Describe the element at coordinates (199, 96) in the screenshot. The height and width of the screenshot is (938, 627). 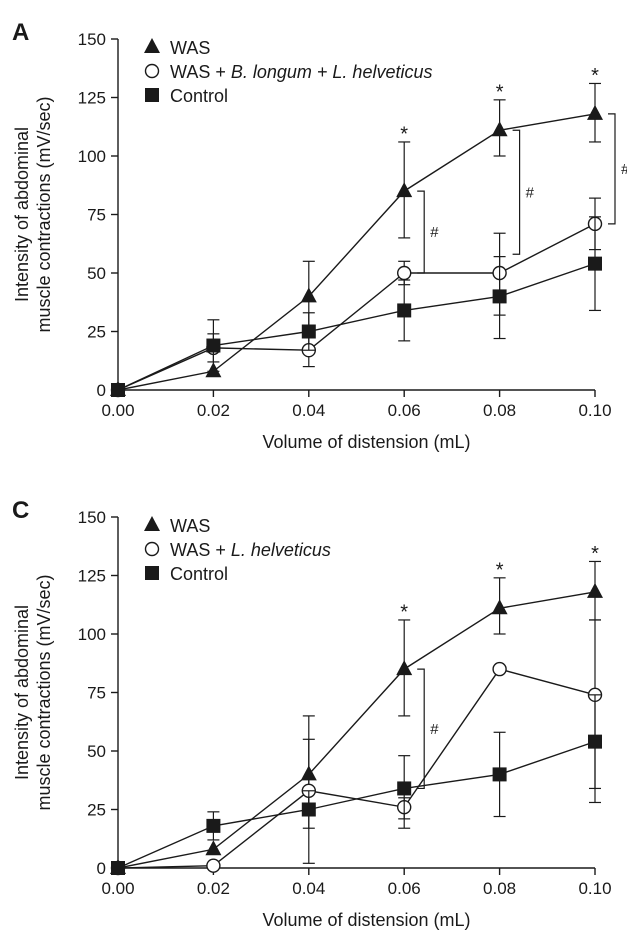
I see `legend-label: Control` at that location.